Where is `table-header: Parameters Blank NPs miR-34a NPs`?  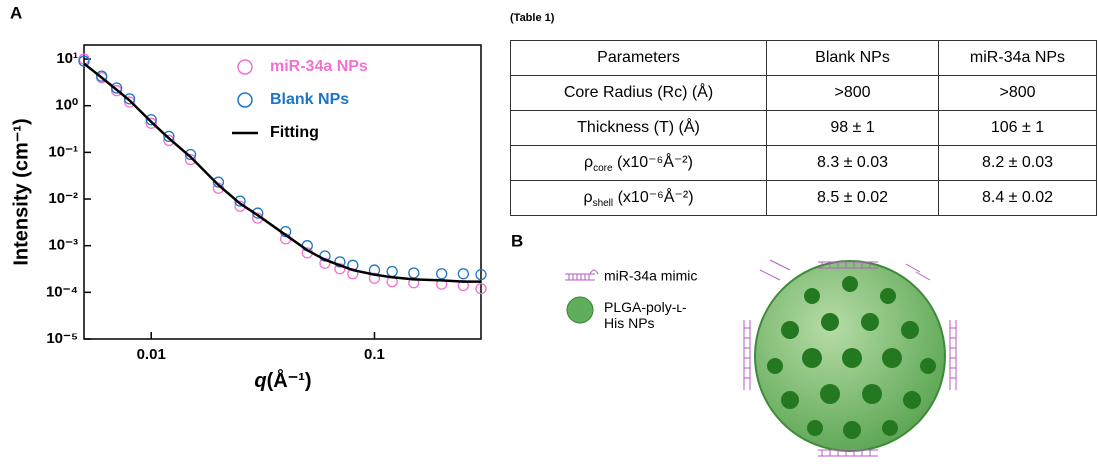
table-header: Parameters Blank NPs miR-34a NPs is located at coordinates (803, 58).